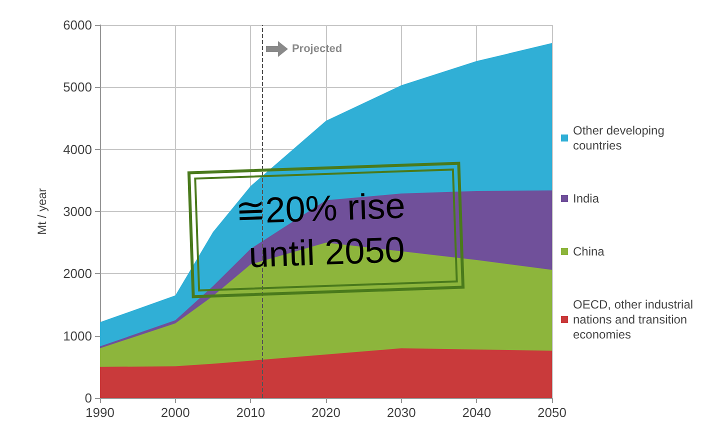  What do you see at coordinates (326, 412) in the screenshot?
I see `x-tick-label: 2020` at bounding box center [326, 412].